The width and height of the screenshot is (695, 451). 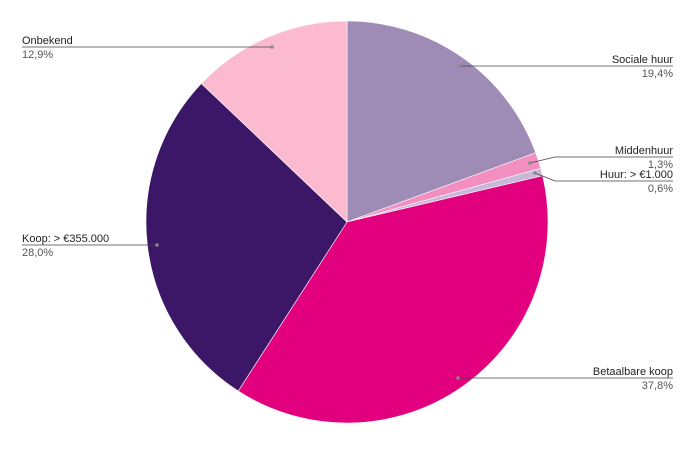 I want to click on slice-value-label: 0,6%, so click(x=660, y=189).